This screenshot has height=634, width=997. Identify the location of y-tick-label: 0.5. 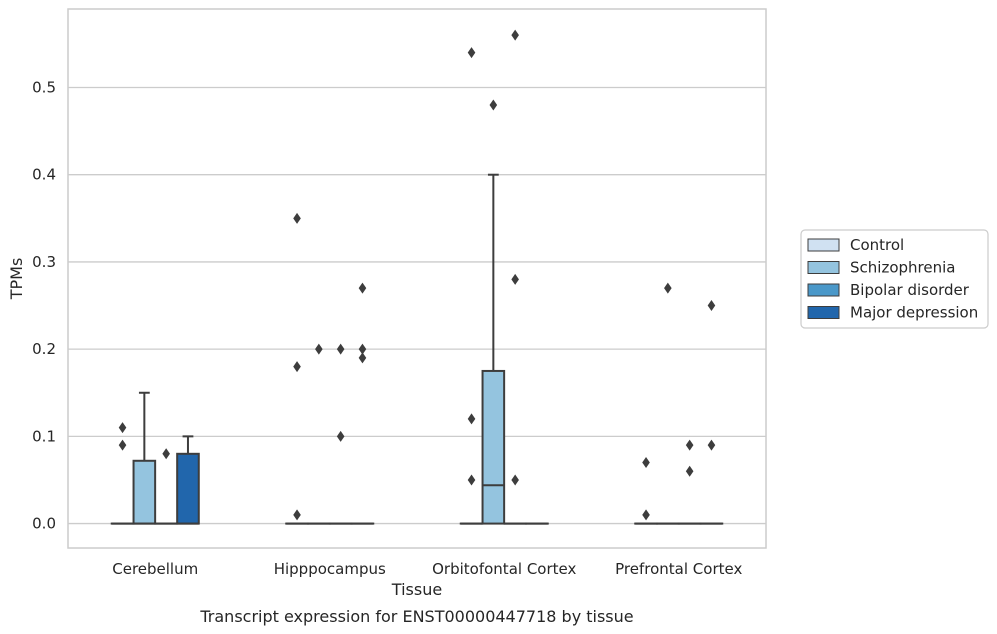
(44, 87).